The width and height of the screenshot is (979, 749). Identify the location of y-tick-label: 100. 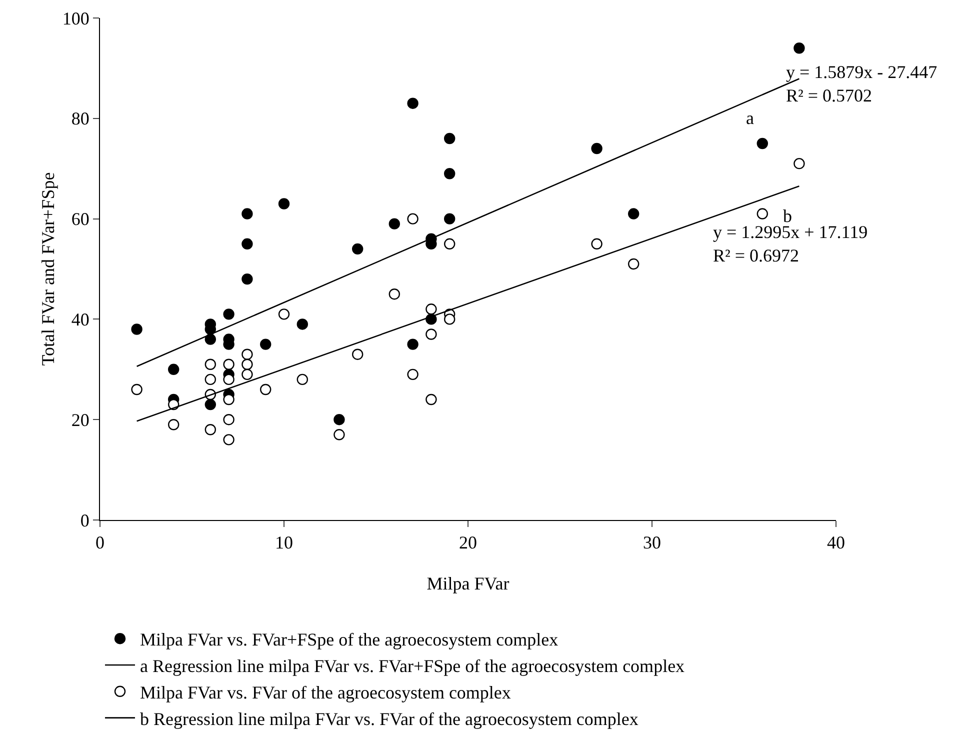
(76, 18).